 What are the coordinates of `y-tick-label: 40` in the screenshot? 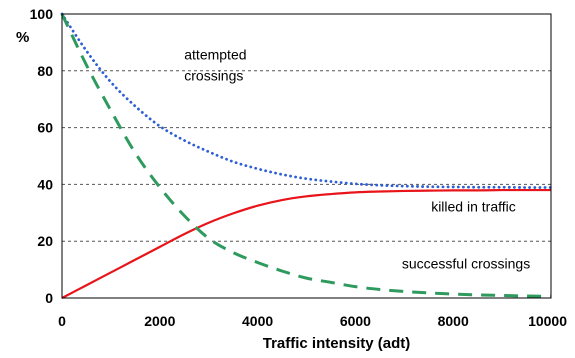 It's located at (45, 184).